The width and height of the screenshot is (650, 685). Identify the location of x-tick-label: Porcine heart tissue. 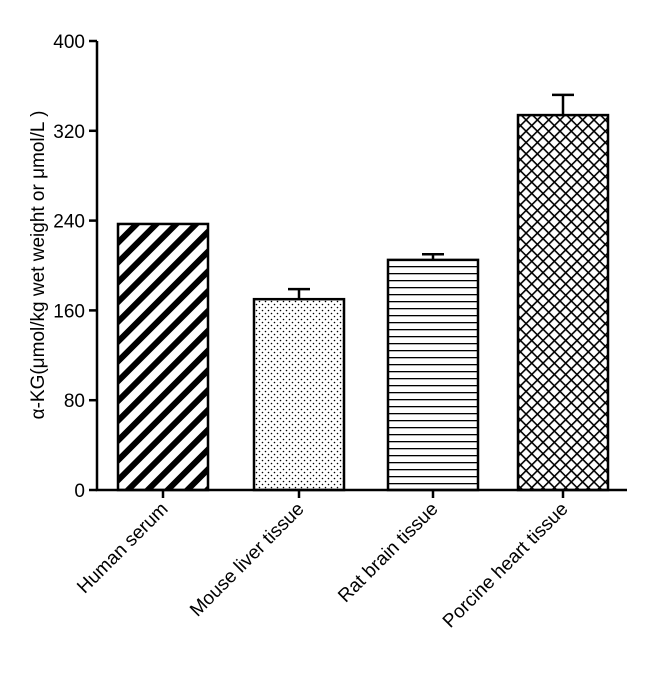
(506, 566).